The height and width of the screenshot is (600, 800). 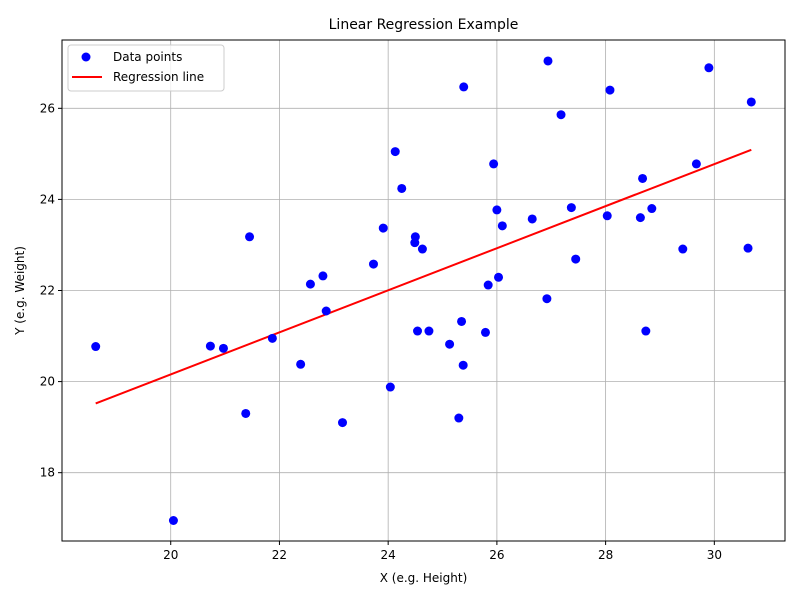 I want to click on y-tick-label: 20, so click(x=47, y=382).